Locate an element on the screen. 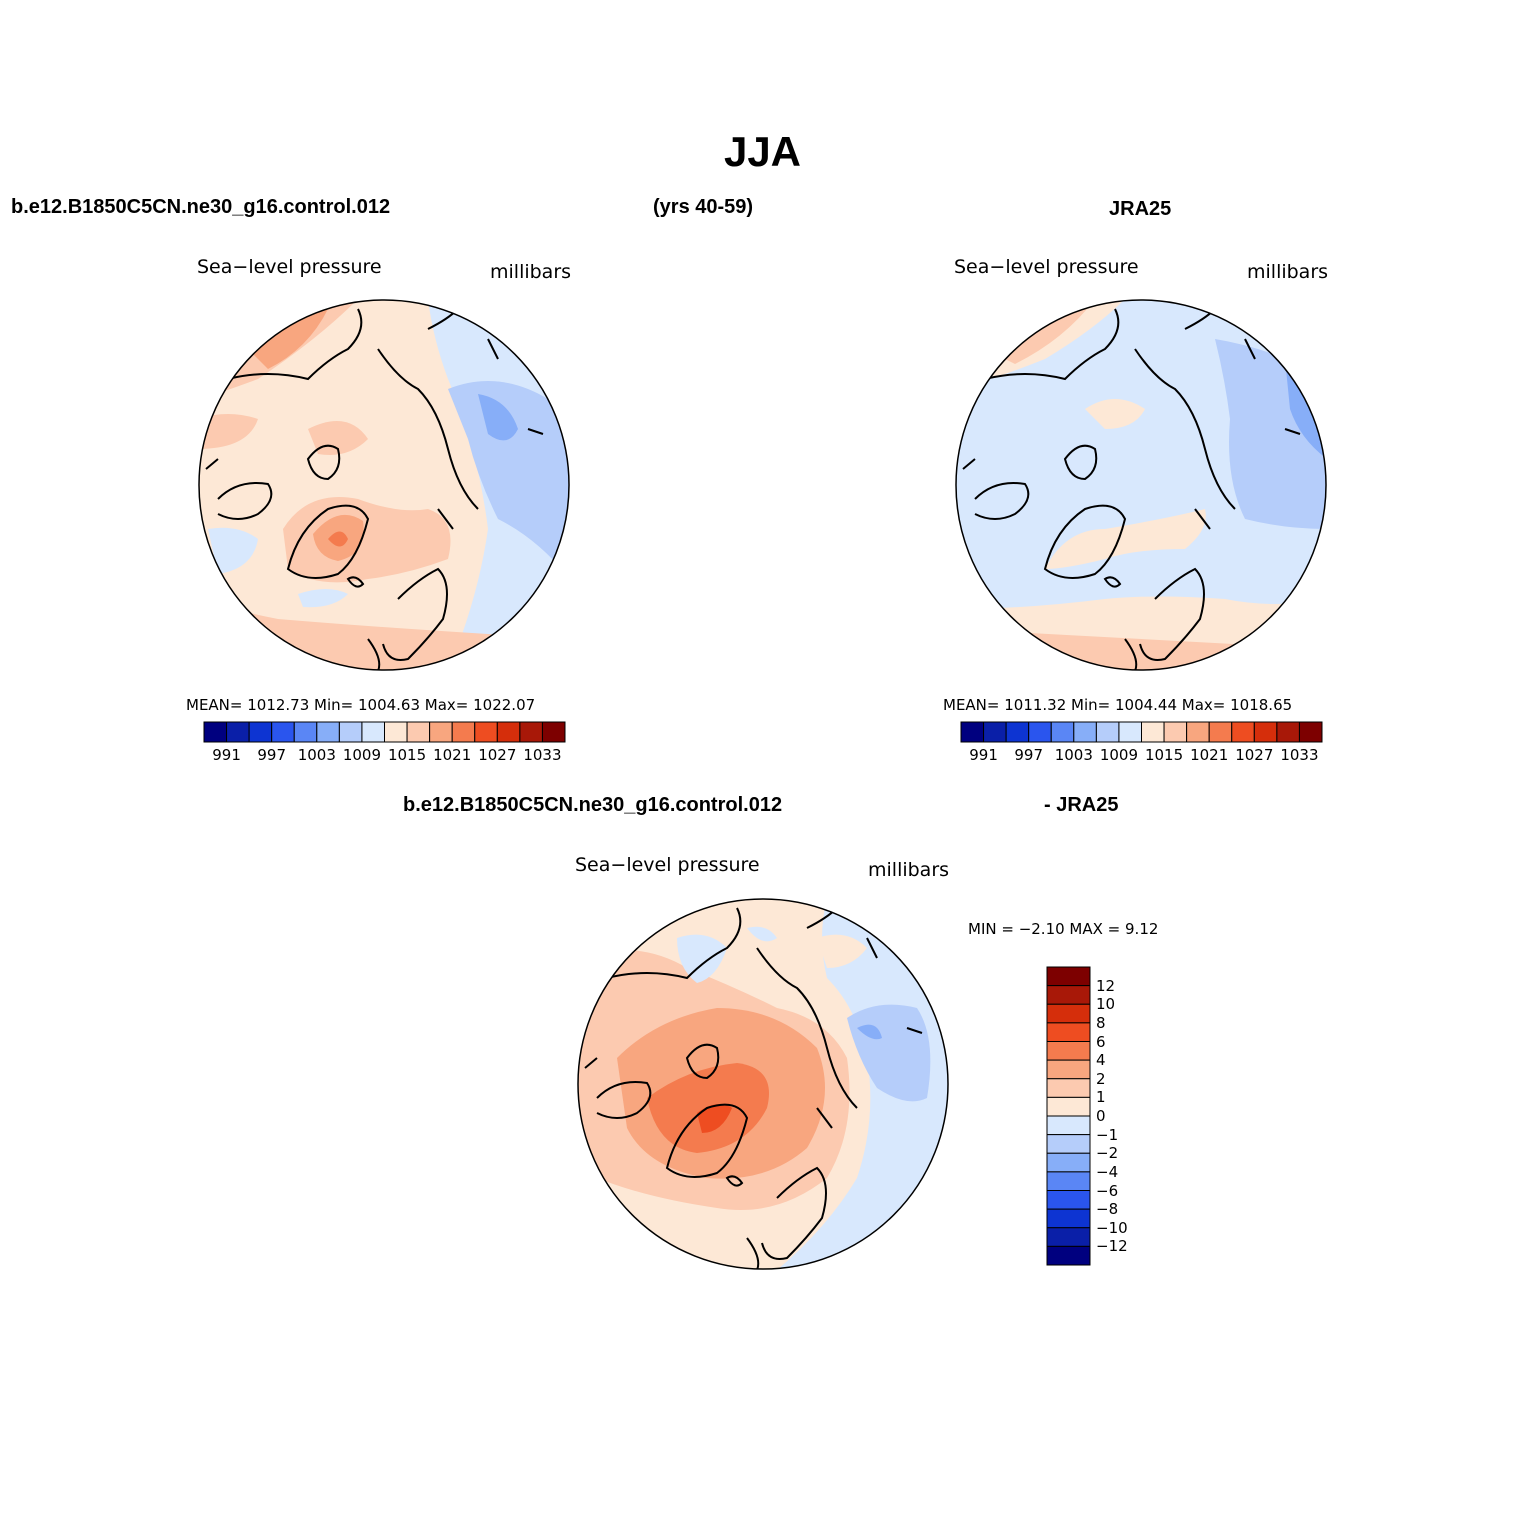  panel2-colorbar-tick-label: 1021 is located at coordinates (1209, 755).